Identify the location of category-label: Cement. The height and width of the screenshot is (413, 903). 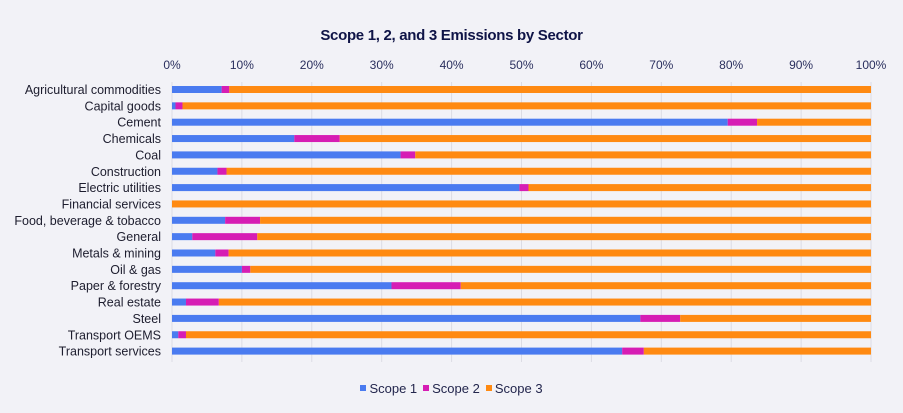
(139, 123).